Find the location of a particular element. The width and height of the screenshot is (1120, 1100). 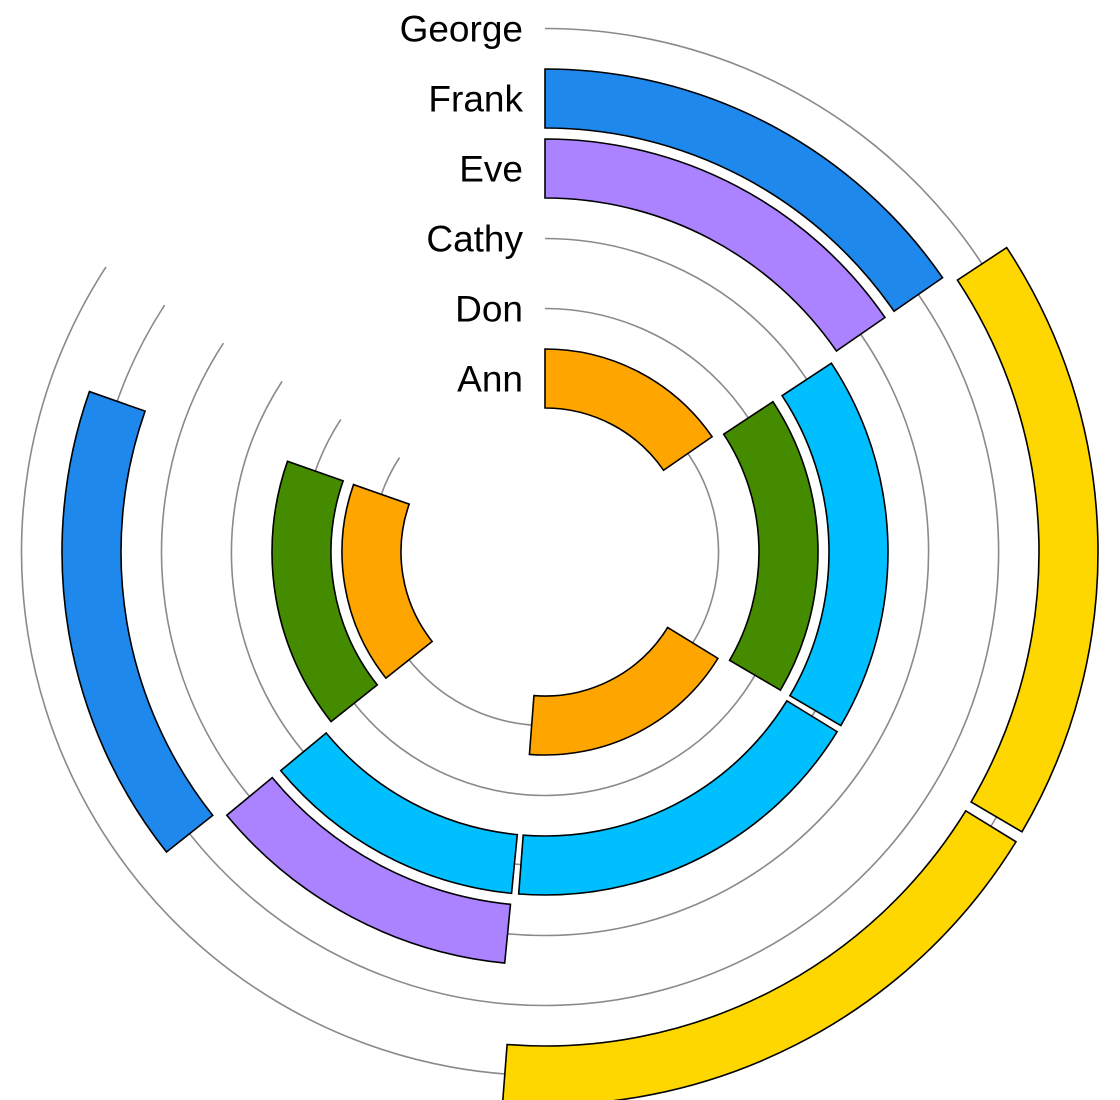

ring-label-don: Don is located at coordinates (489, 309).